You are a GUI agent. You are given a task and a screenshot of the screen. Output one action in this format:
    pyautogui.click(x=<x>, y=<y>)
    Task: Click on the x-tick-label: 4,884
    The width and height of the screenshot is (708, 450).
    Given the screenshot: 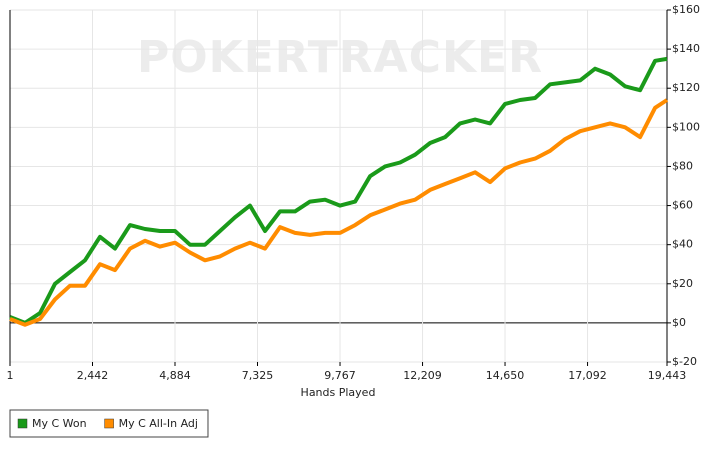 What is the action you would take?
    pyautogui.click(x=175, y=375)
    